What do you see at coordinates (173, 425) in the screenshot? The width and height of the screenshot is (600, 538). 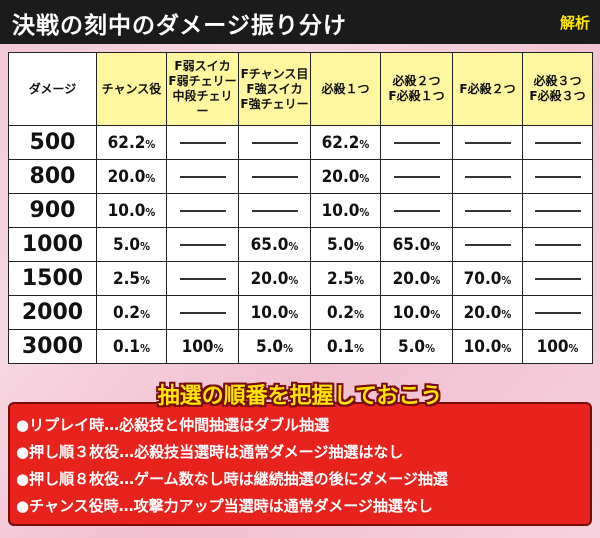 I see `note-item: ●リプレイ時…必殺技と仲間抽選はダブル抽選` at bounding box center [173, 425].